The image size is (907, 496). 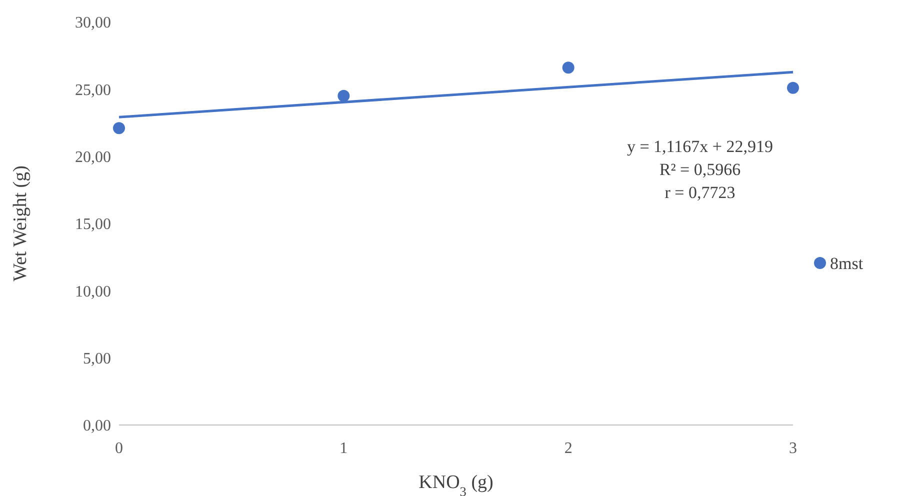 What do you see at coordinates (93, 157) in the screenshot?
I see `y-tick-label: 20,00` at bounding box center [93, 157].